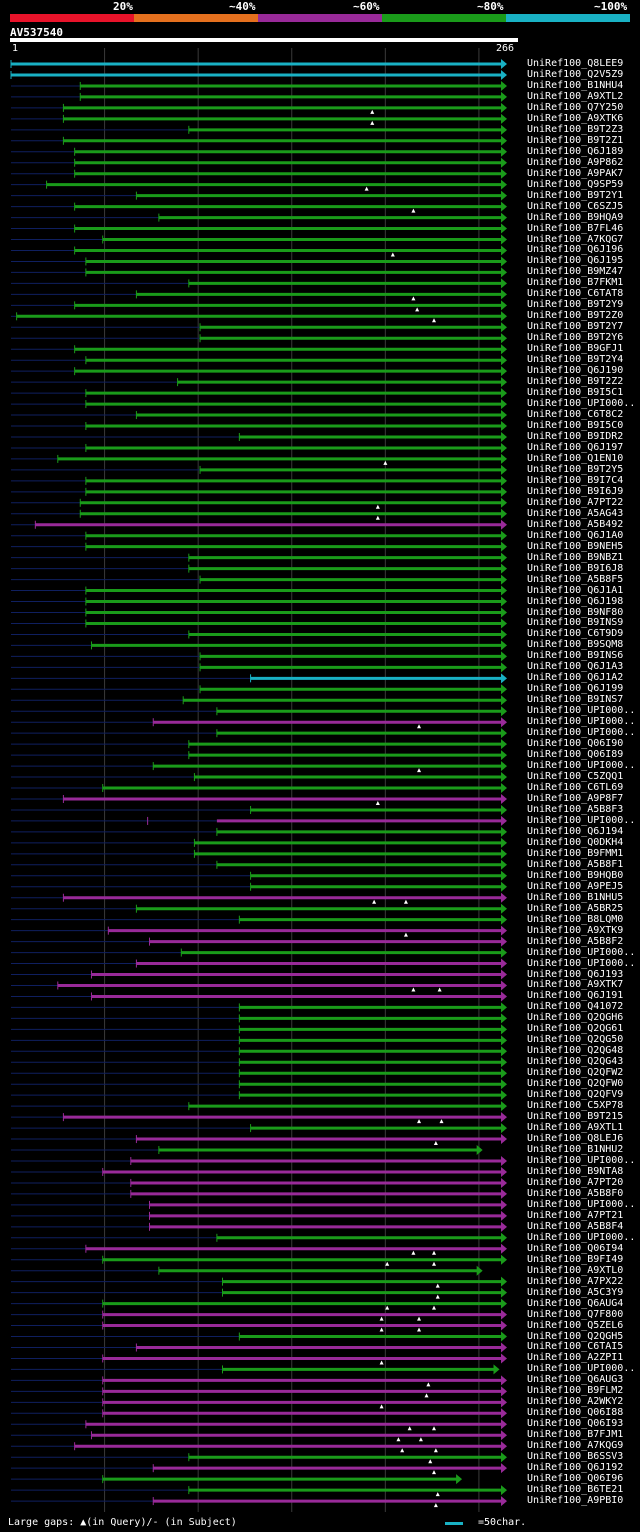 Image resolution: width=640 pixels, height=1532 pixels. Describe the element at coordinates (575, 217) in the screenshot. I see `hit-label: UniRef100_B9HQA9` at that location.